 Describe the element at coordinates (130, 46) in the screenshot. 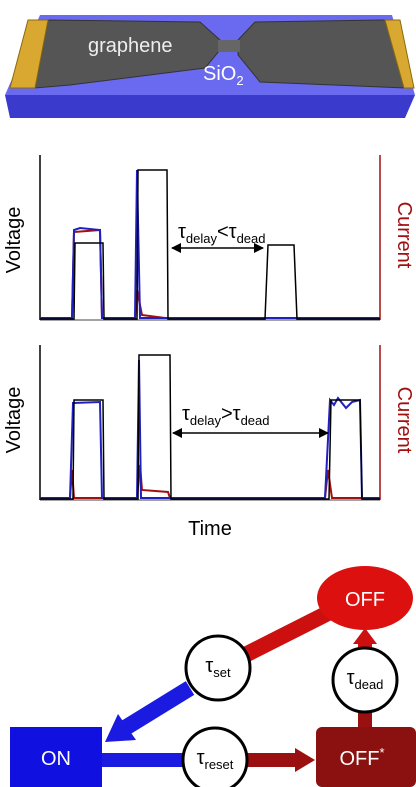

I see `material-label: graphene` at that location.